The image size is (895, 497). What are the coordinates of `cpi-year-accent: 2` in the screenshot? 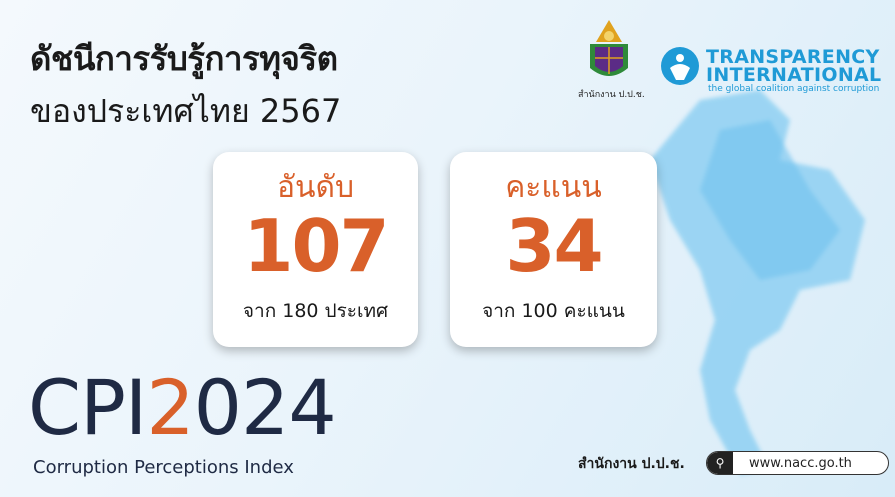 It's located at (170, 407).